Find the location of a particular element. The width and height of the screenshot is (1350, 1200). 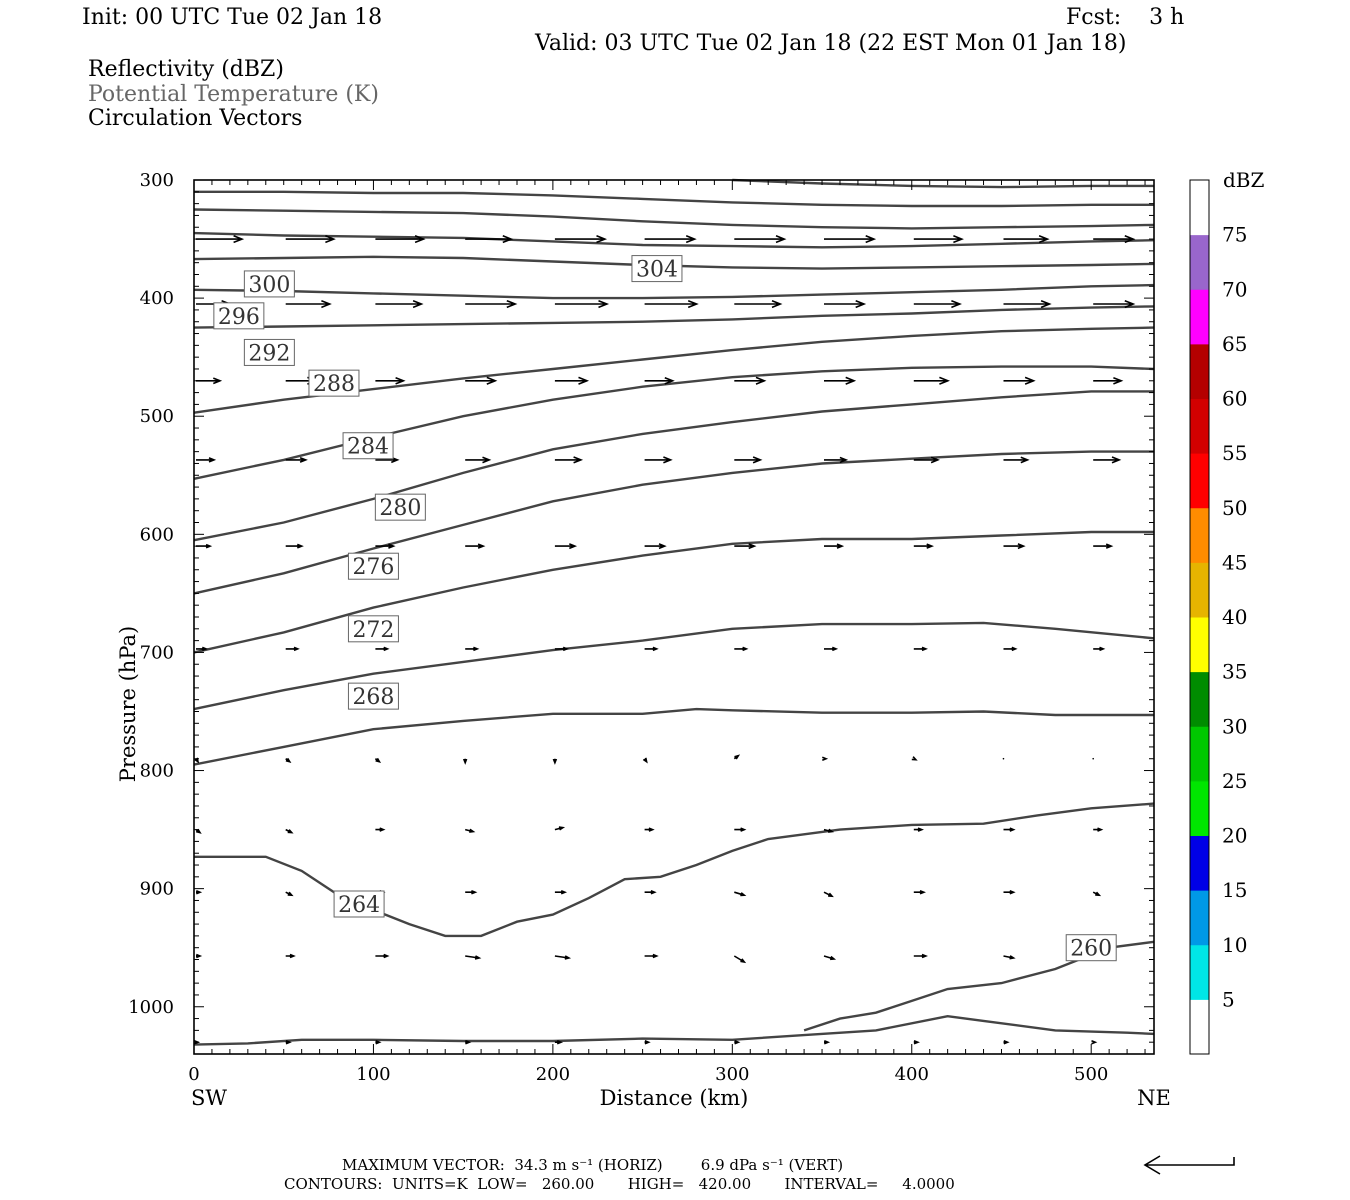

colorbar-label: 10 is located at coordinates (1234, 945).